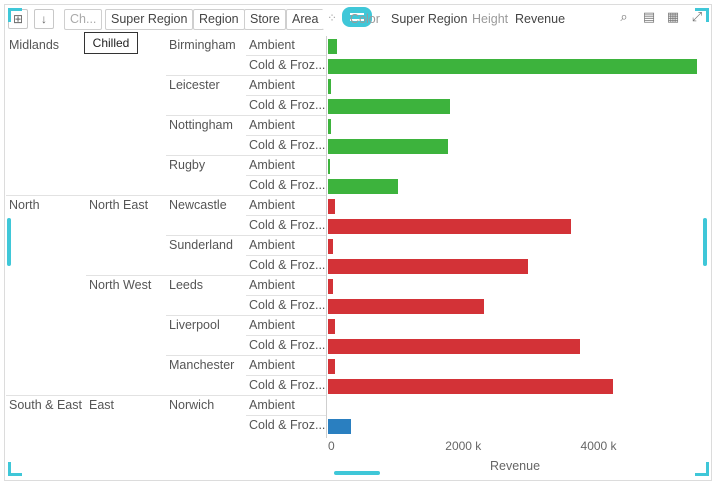 The width and height of the screenshot is (717, 486). Describe the element at coordinates (673, 16) in the screenshot. I see `table-view-icon: ▦` at that location.